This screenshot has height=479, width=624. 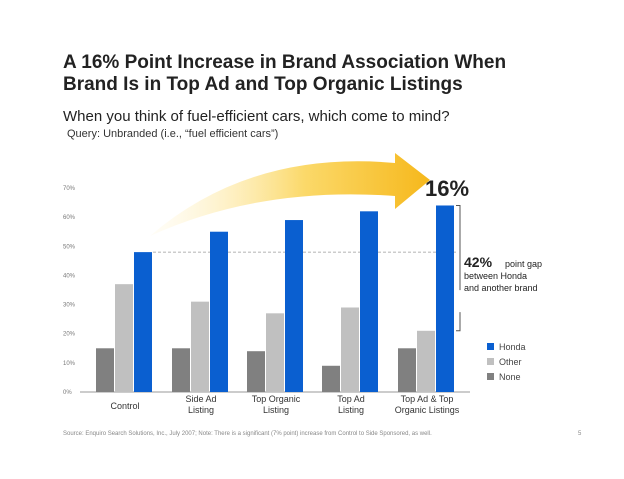 I want to click on y-tick-label: 30%, so click(x=69, y=306).